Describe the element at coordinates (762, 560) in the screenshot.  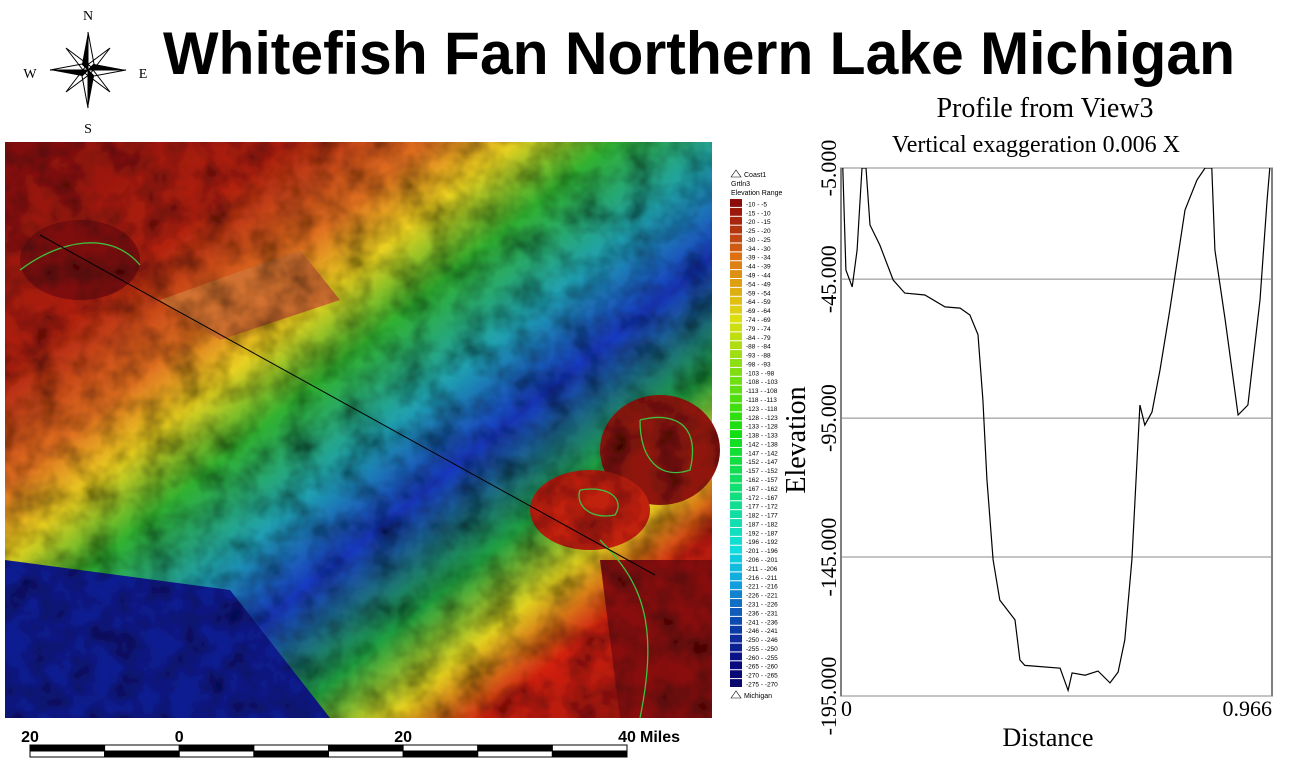
I see `legend-range: -206 - -201` at that location.